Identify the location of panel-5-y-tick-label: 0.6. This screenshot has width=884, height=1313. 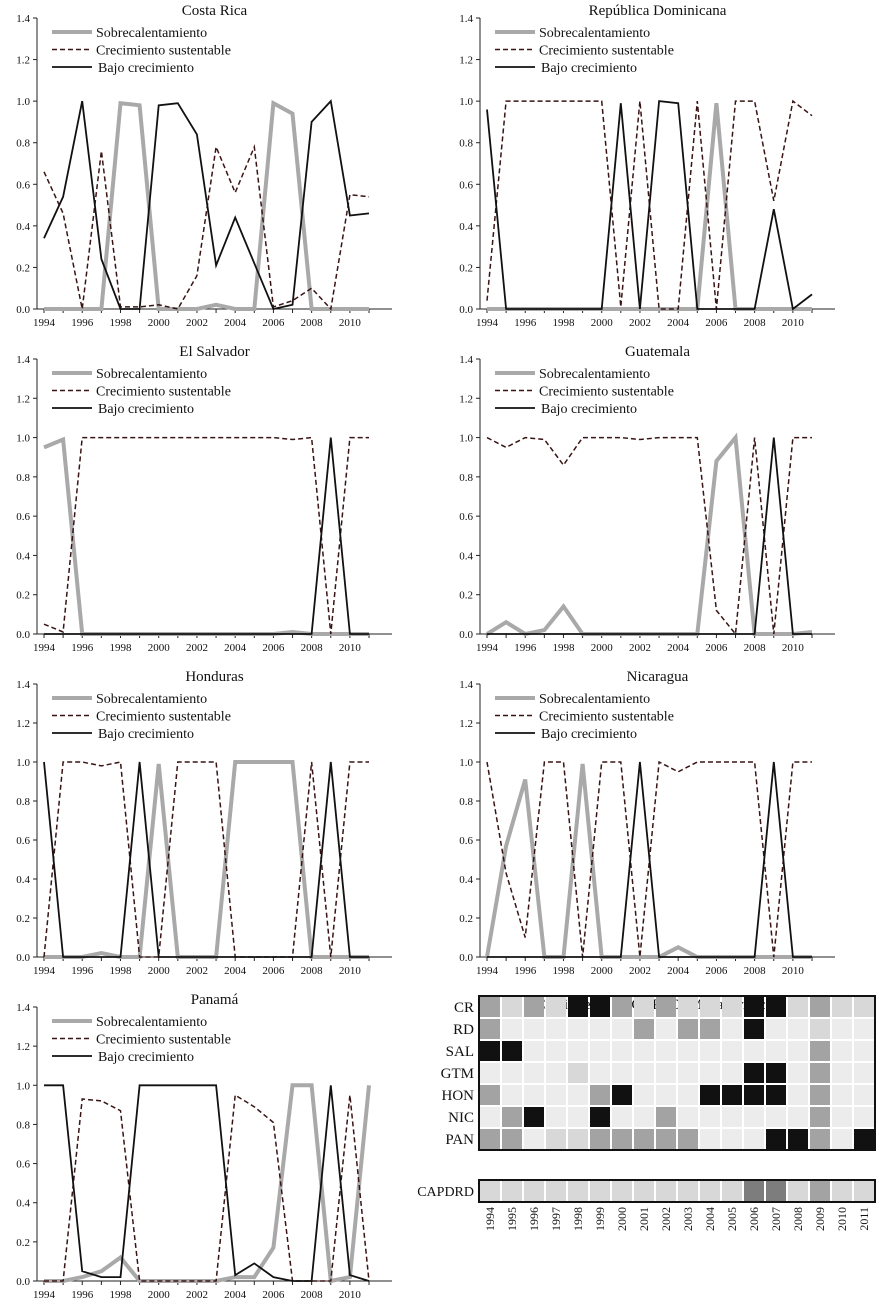
(23, 841).